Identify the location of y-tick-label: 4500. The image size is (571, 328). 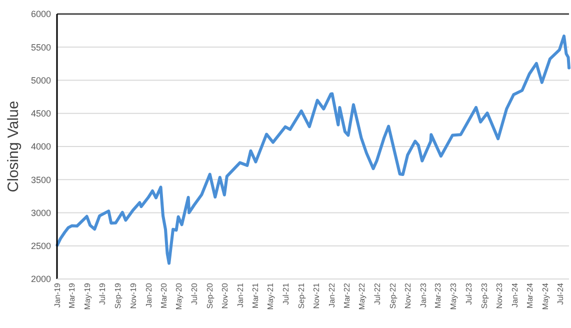
(40, 113).